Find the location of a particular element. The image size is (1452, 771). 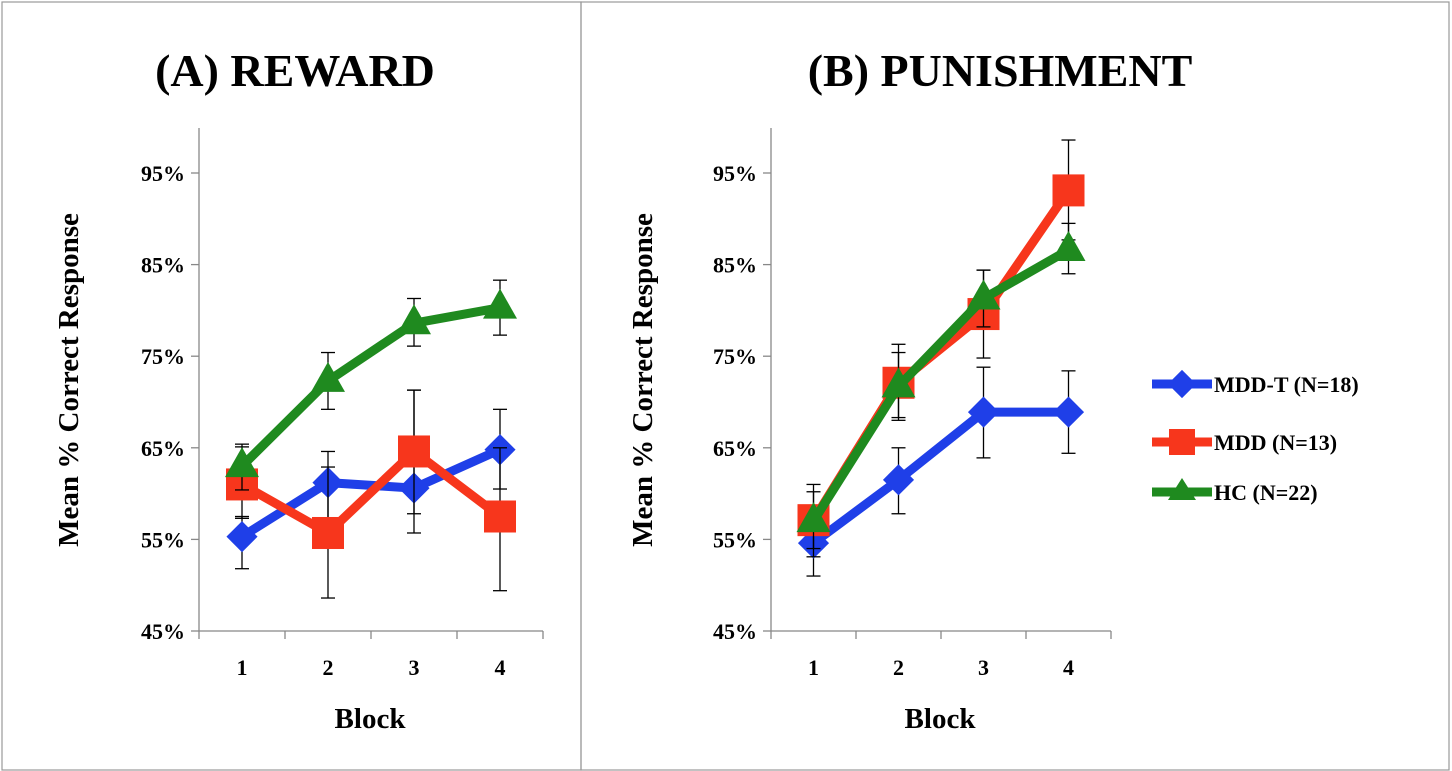

panel-b-x-axis-title: Block is located at coordinates (941, 719).